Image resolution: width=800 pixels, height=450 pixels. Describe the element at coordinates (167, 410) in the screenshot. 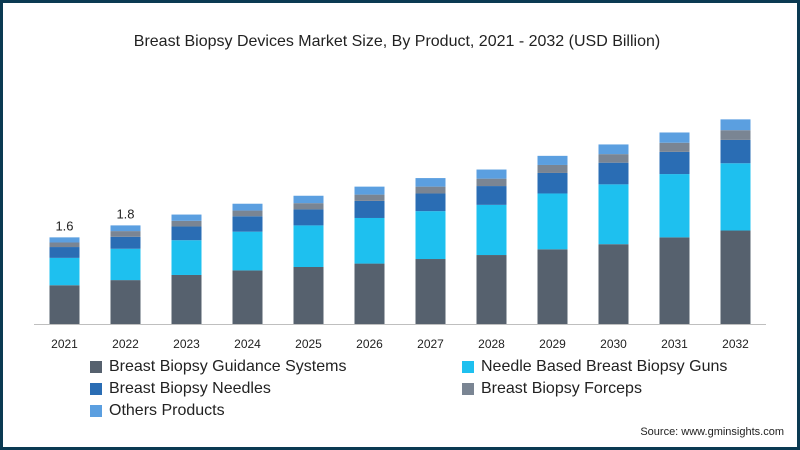

I see `legend-label: Others Products` at that location.